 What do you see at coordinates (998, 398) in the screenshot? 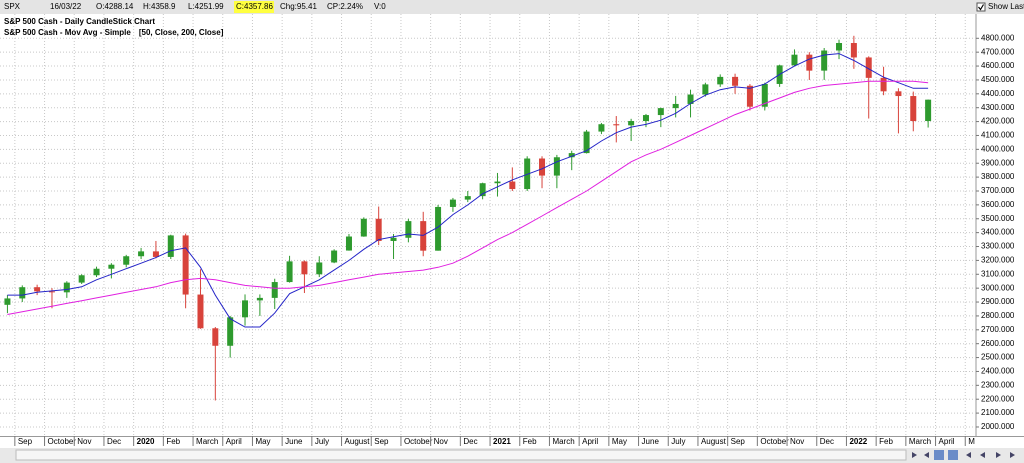
I see `y-tick-label: 2200.000` at bounding box center [998, 398].